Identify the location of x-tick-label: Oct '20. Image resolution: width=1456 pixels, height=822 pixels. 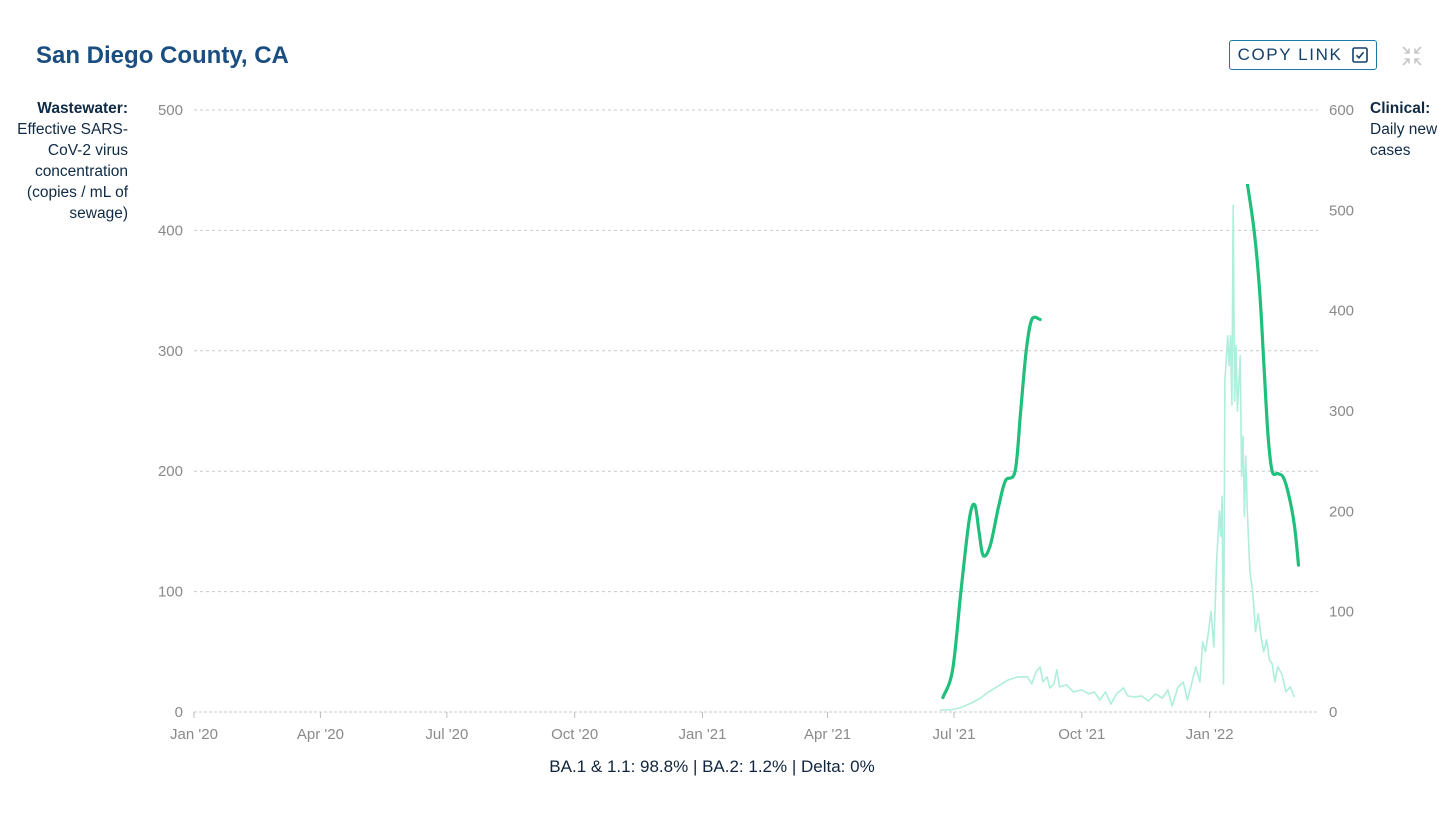
(574, 734).